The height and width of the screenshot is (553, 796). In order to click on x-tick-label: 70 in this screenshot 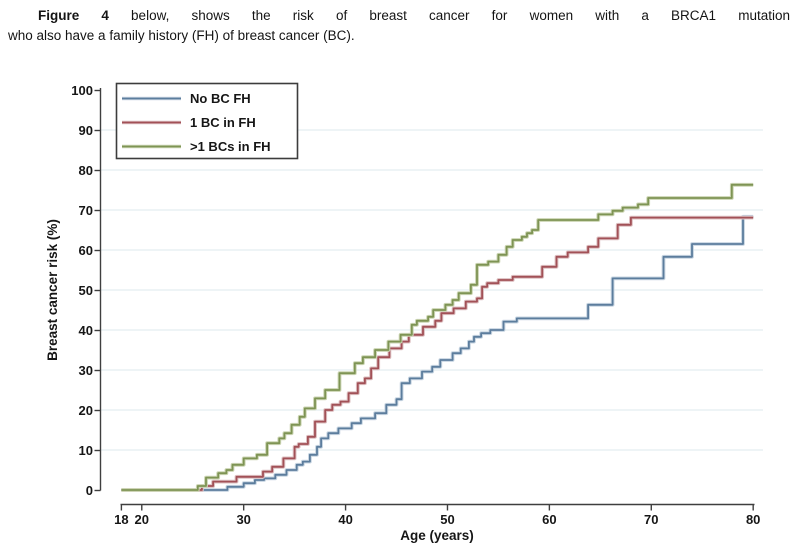, I will do `click(651, 519)`.